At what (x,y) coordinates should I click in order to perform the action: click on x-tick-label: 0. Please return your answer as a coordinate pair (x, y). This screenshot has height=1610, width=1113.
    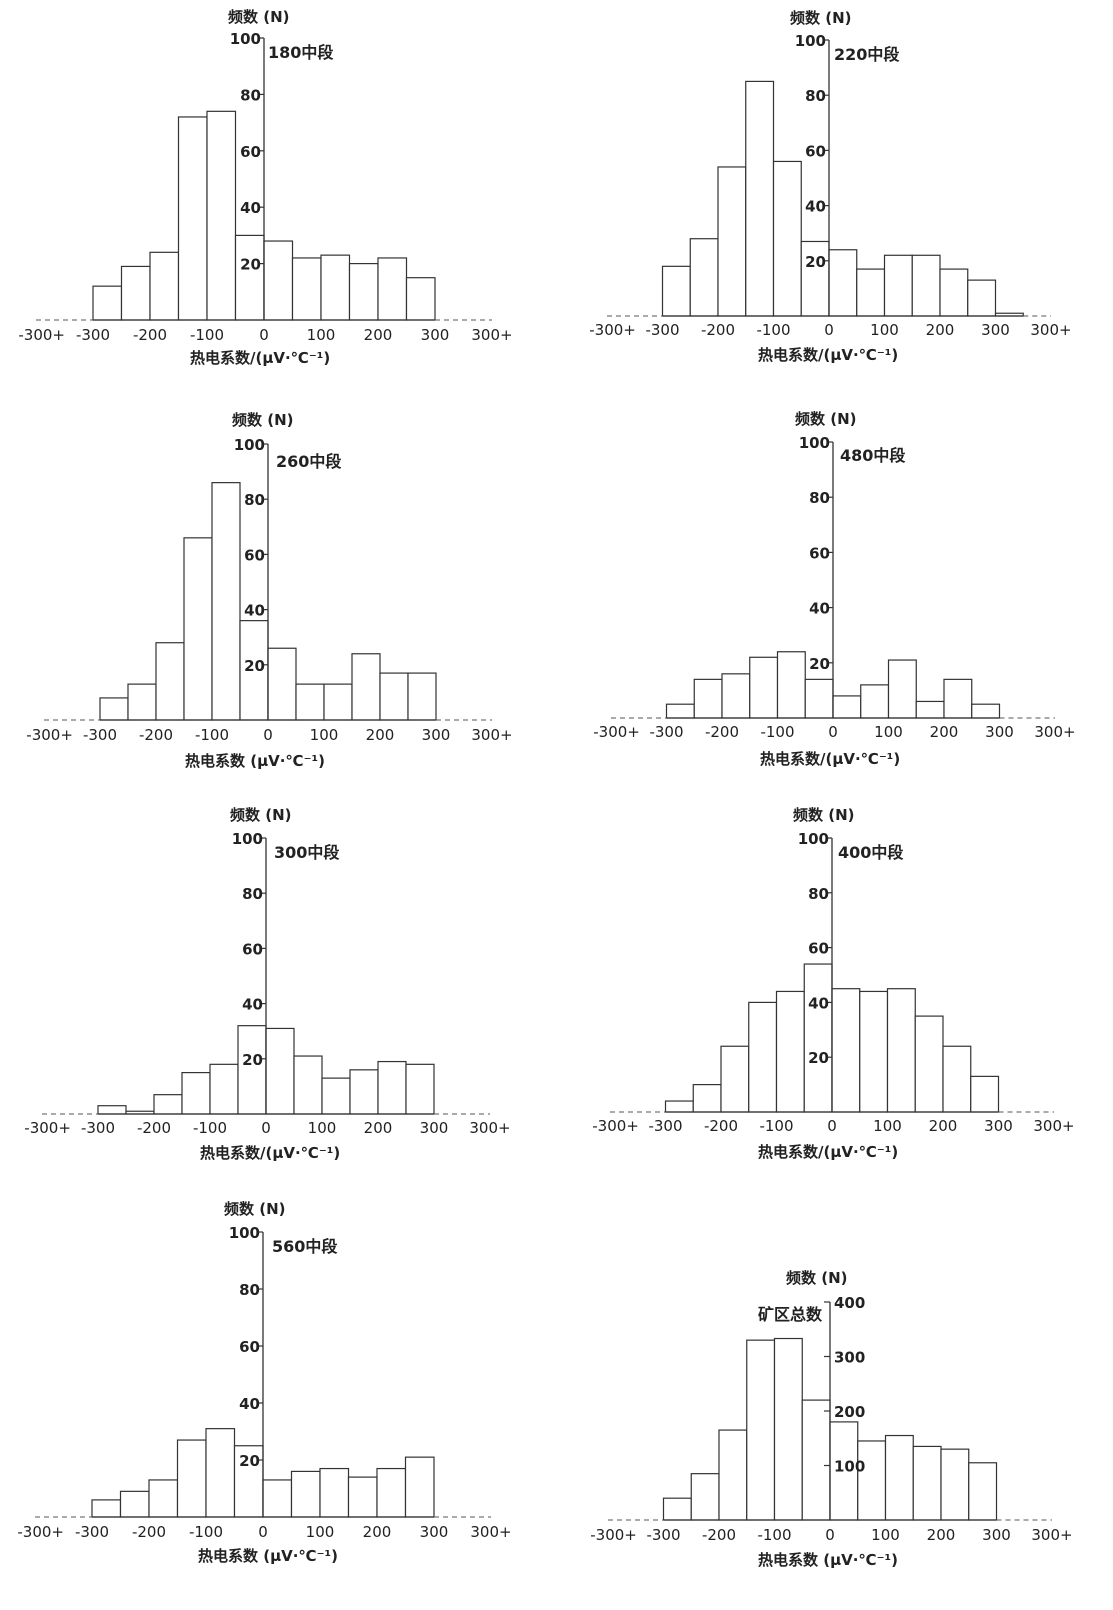
    Looking at the image, I should click on (832, 1126).